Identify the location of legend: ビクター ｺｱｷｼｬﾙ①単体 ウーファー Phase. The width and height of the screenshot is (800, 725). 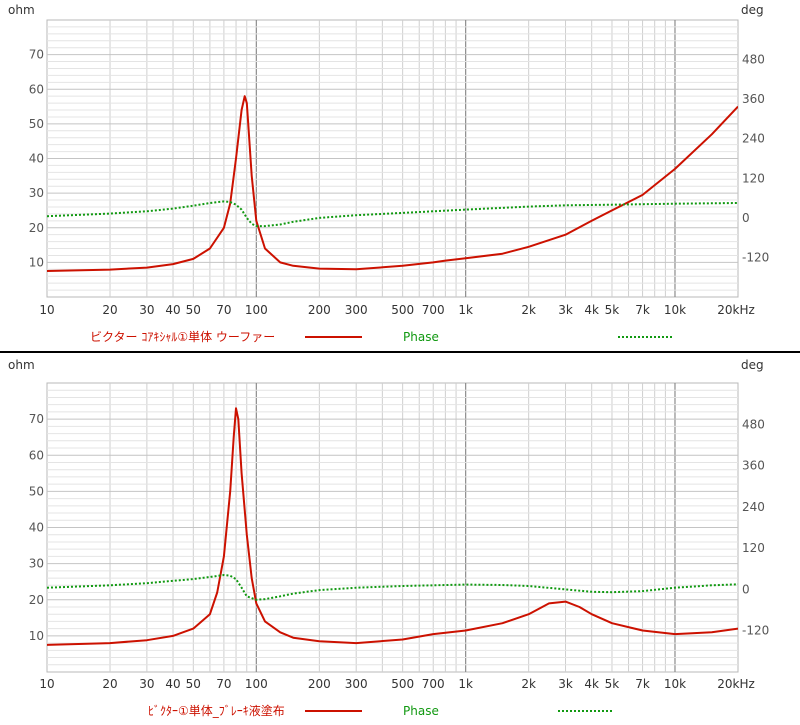
(381, 337).